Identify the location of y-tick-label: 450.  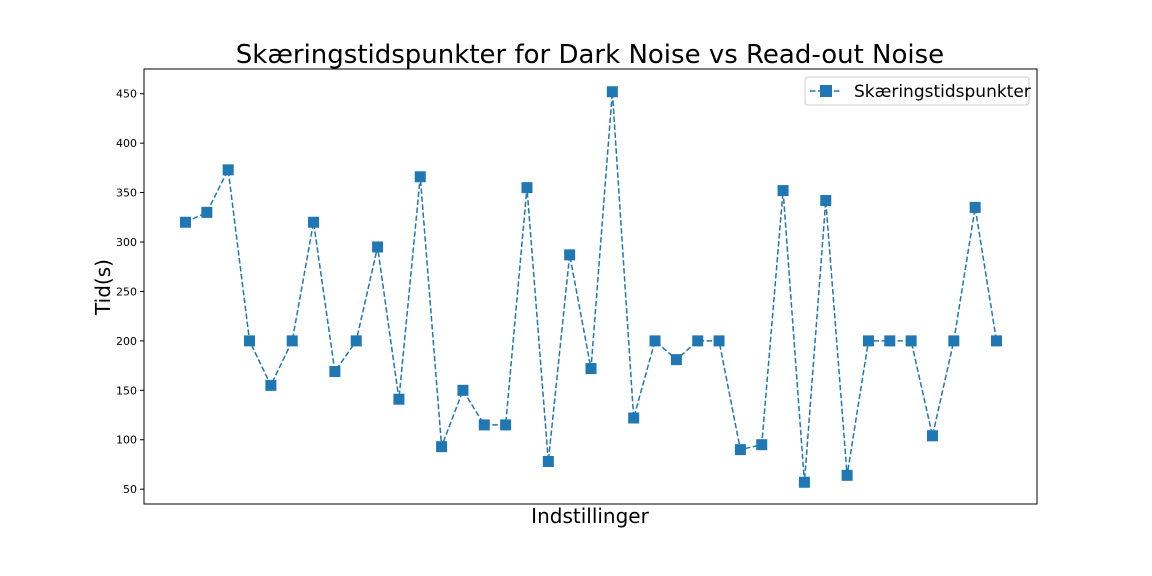
(126, 94).